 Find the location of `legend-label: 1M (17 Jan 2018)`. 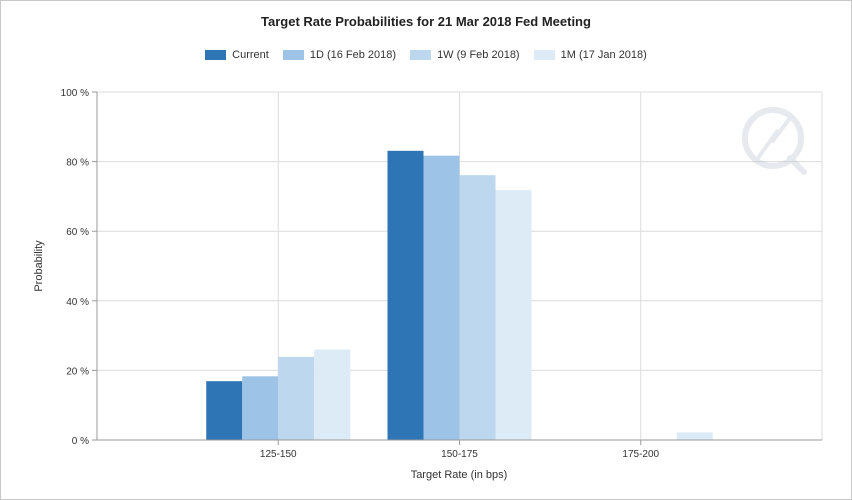

legend-label: 1M (17 Jan 2018) is located at coordinates (603, 55).